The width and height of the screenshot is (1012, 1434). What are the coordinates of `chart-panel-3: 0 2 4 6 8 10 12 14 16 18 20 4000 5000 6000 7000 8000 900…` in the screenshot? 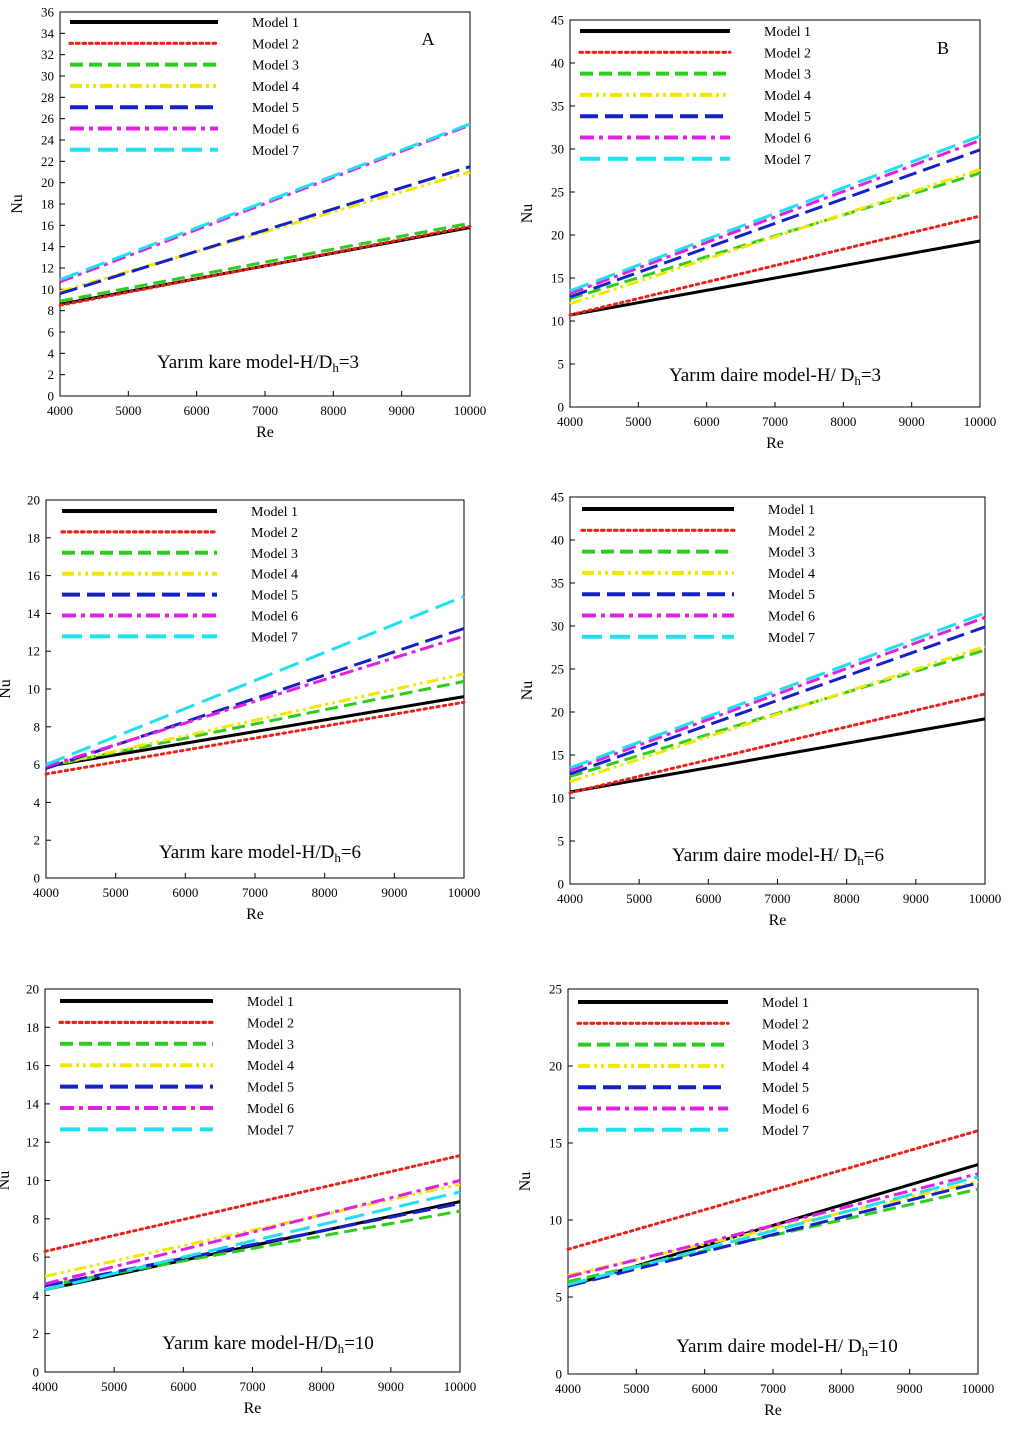 It's located at (240, 708).